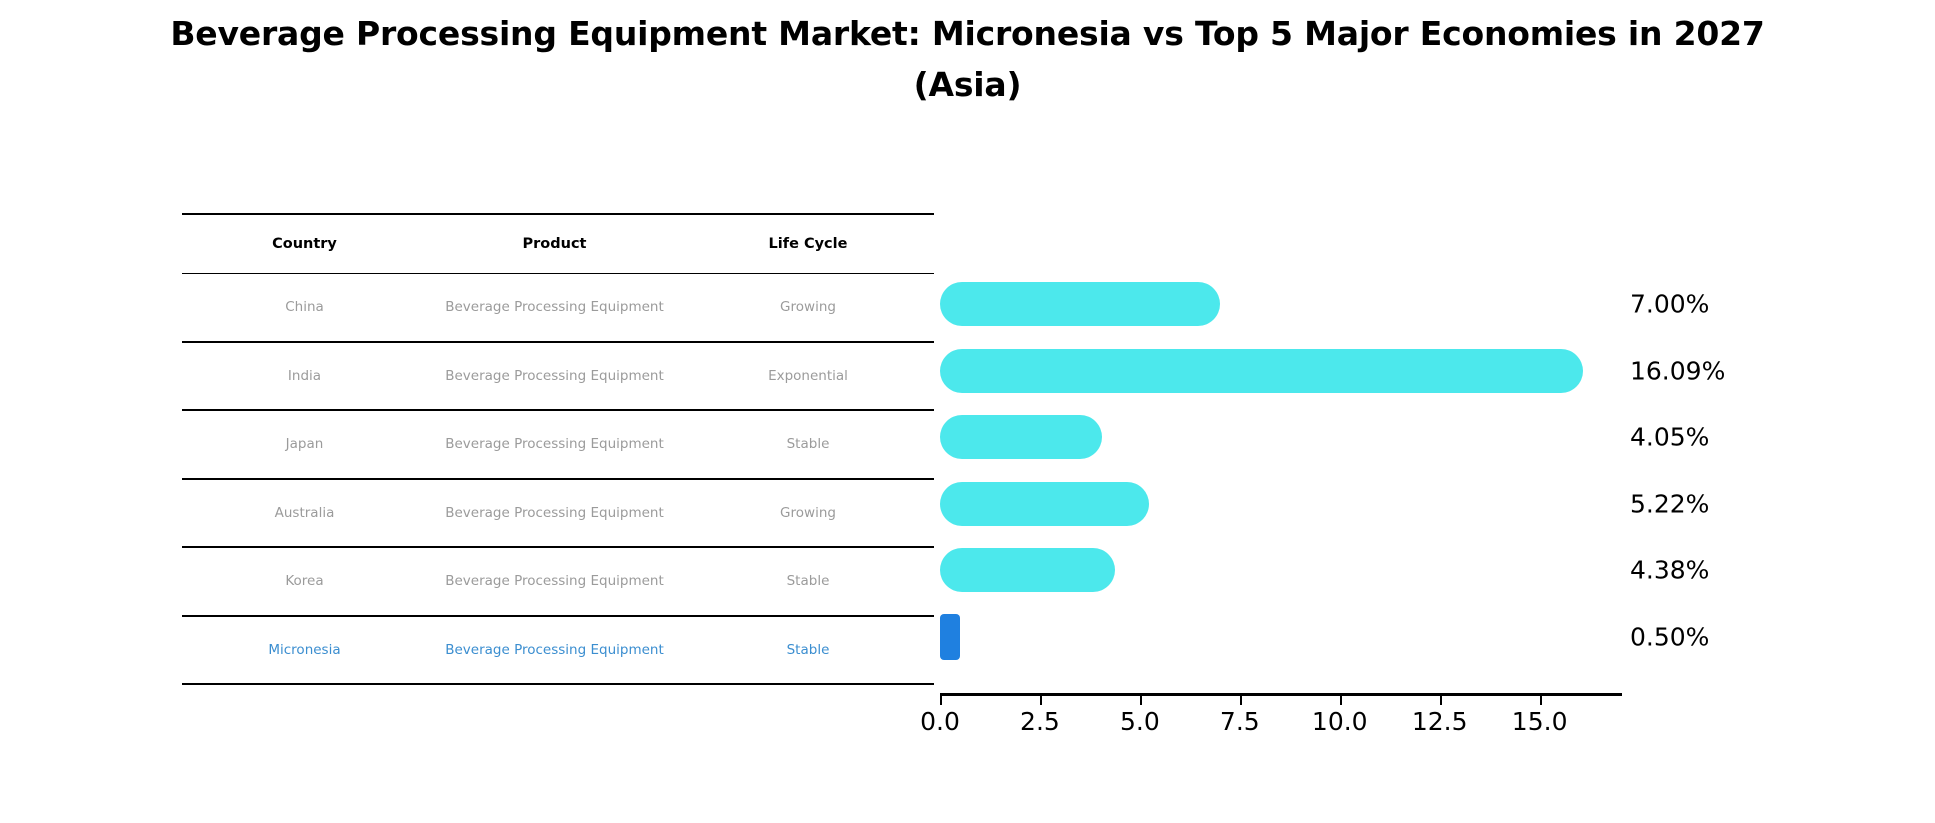  Describe the element at coordinates (1670, 437) in the screenshot. I see `bar-value-label: 4.05%` at that location.